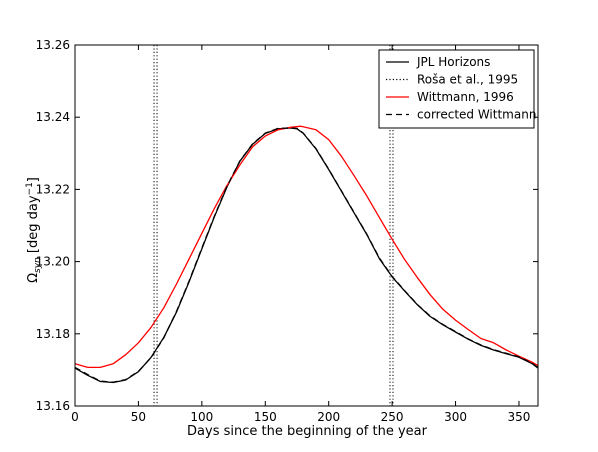 This screenshot has width=598, height=452. What do you see at coordinates (307, 431) in the screenshot?
I see `x-axis-label: Days since the beginning of the year` at bounding box center [307, 431].